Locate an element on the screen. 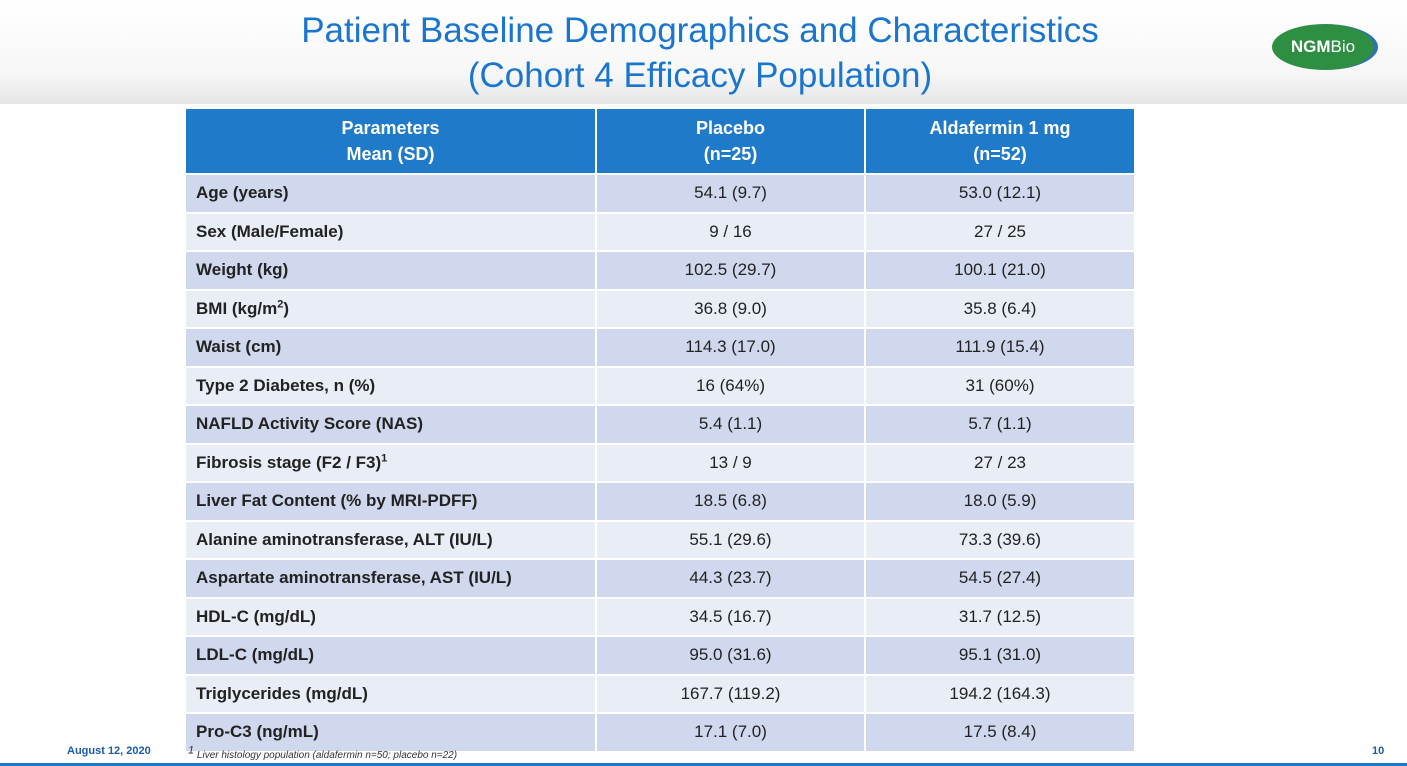 Image resolution: width=1407 pixels, height=766 pixels. page-number: 10 is located at coordinates (1378, 751).